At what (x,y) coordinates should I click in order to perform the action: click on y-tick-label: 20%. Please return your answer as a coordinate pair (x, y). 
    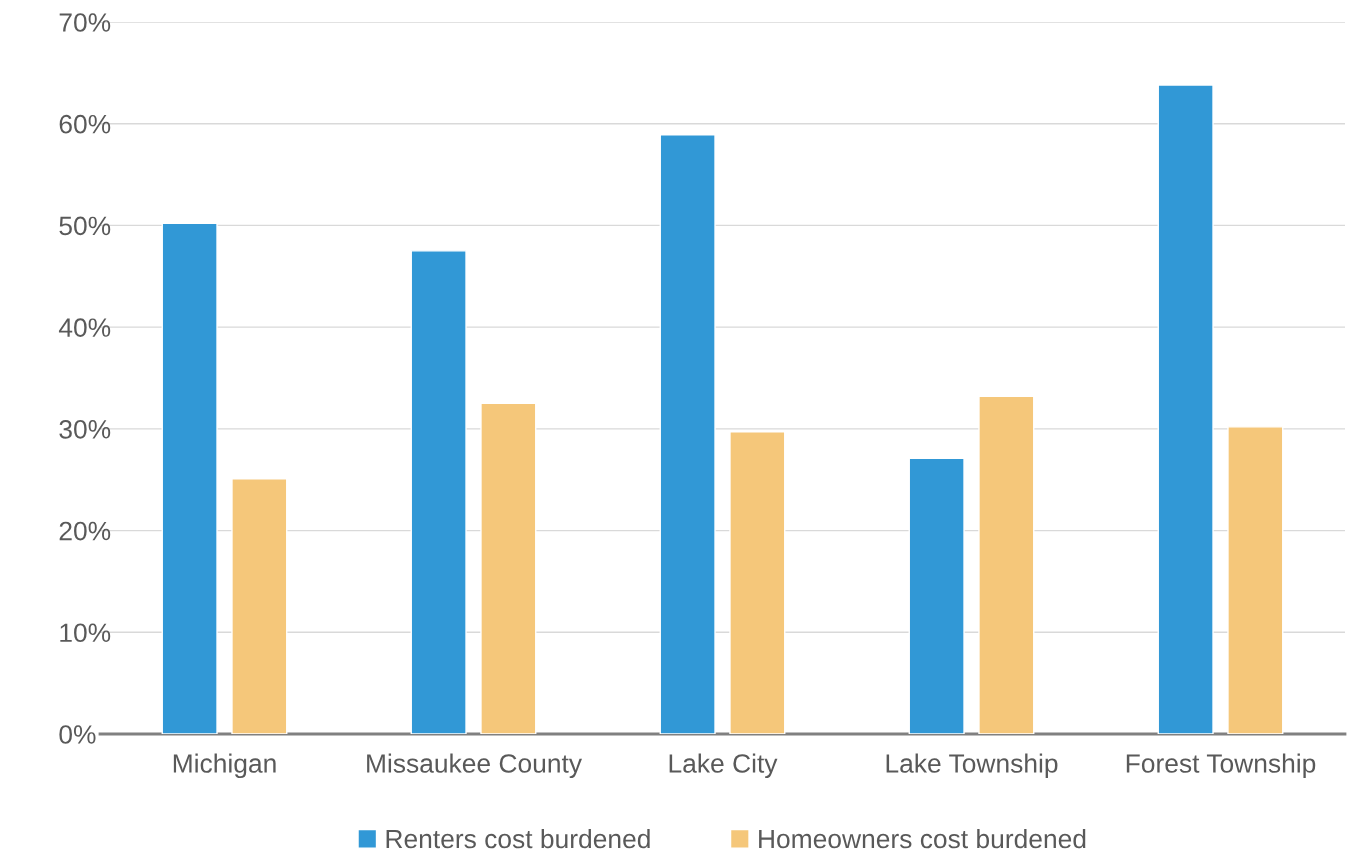
    Looking at the image, I should click on (85, 531).